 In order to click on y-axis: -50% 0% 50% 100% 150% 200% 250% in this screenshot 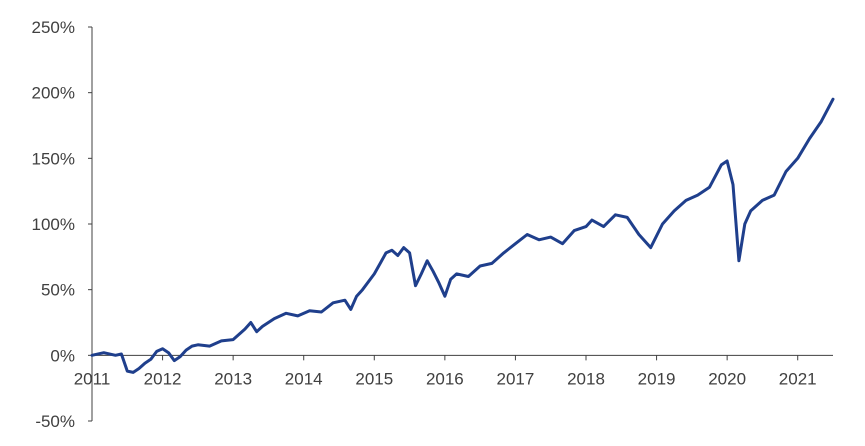, I will do `click(62, 224)`.